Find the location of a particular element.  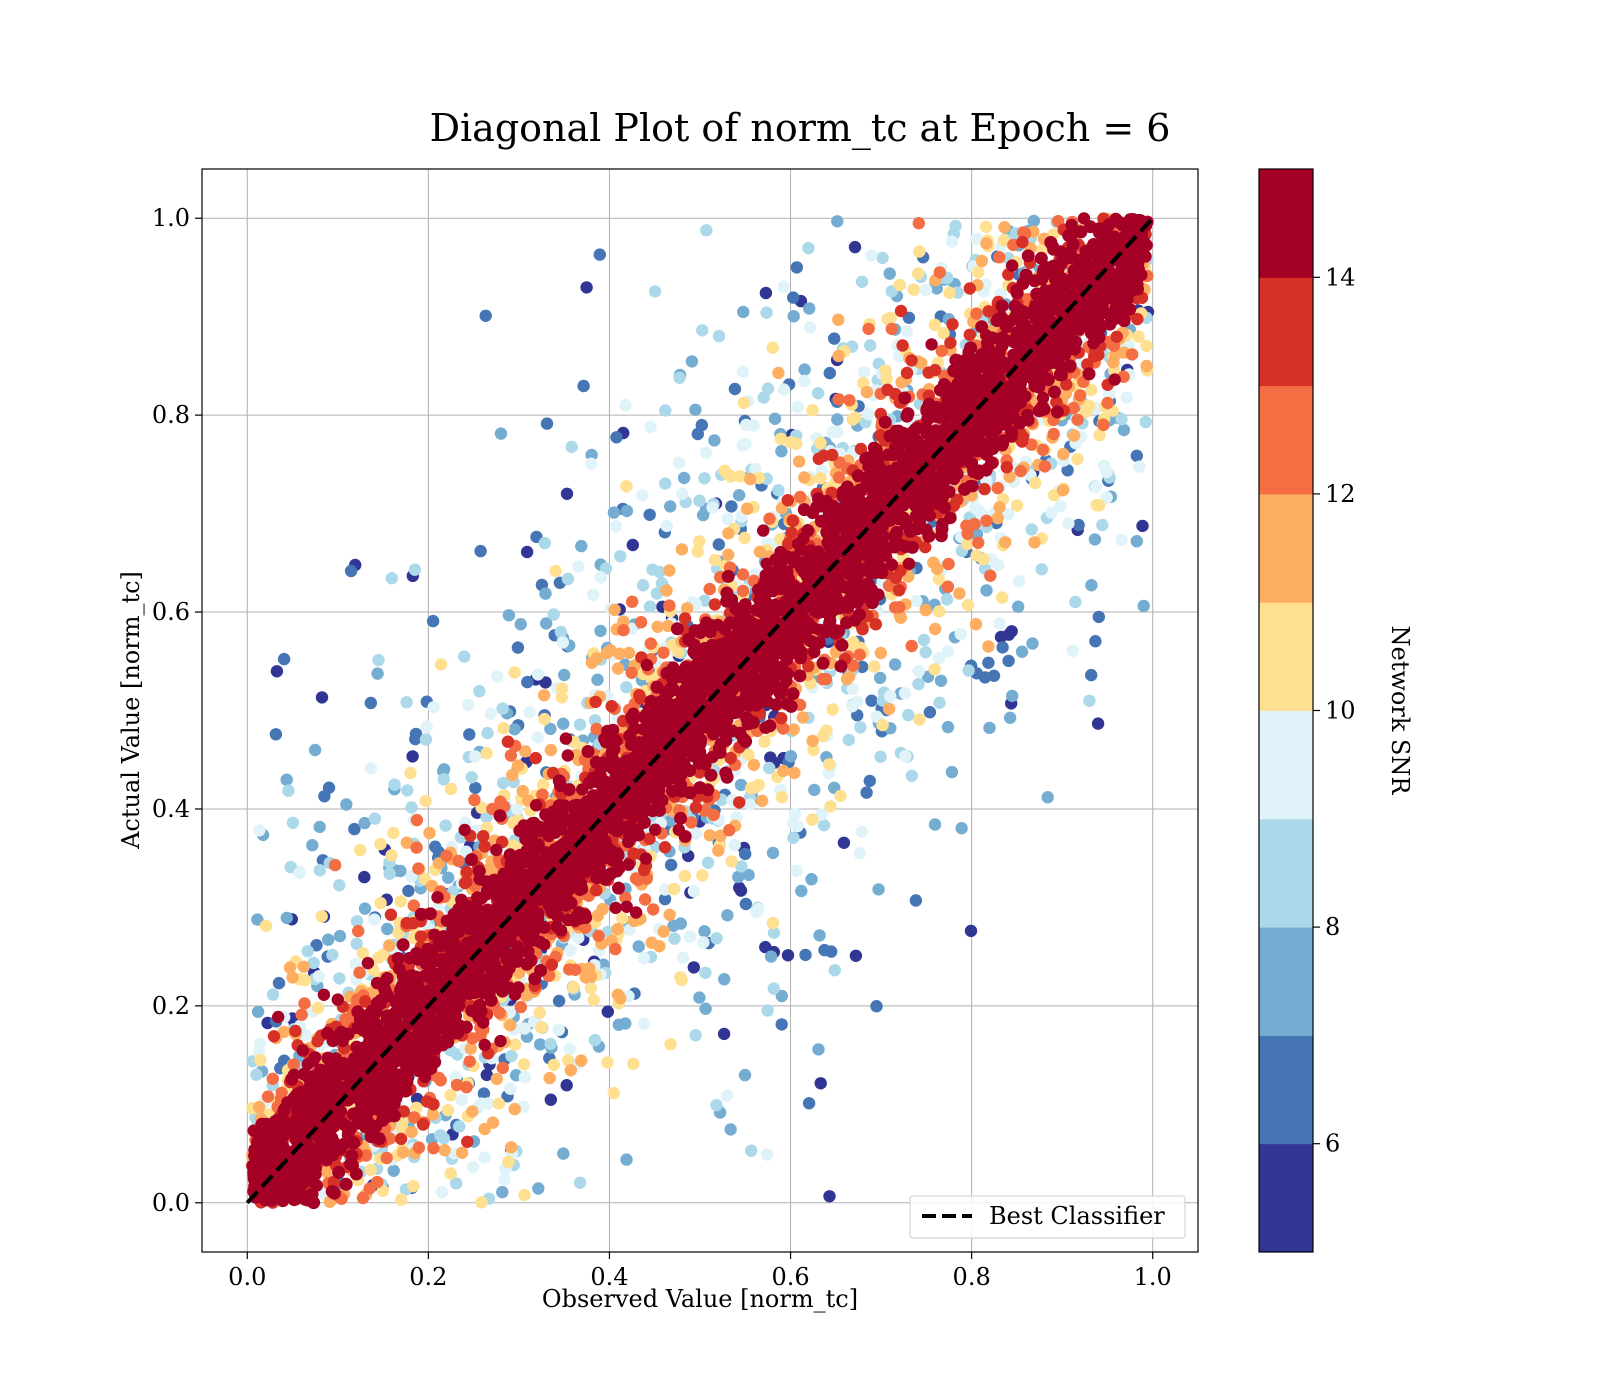

chart-title: Diagonal Plot of norm_tc at Epoch = 6 is located at coordinates (800, 128).